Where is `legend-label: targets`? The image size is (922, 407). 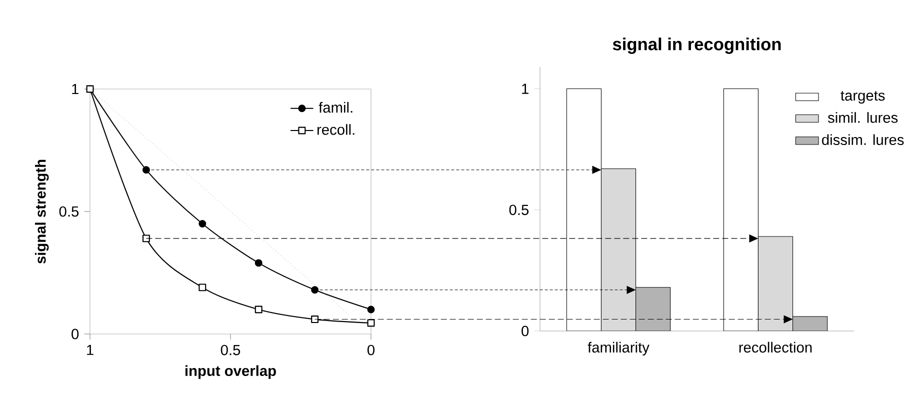 legend-label: targets is located at coordinates (862, 97).